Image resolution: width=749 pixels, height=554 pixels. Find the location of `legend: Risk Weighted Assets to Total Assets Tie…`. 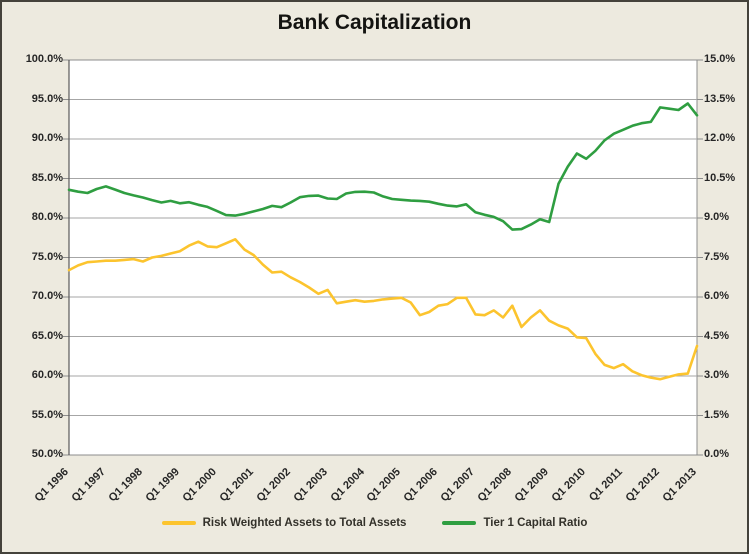

legend: Risk Weighted Assets to Total Assets Tie… is located at coordinates (374, 523).